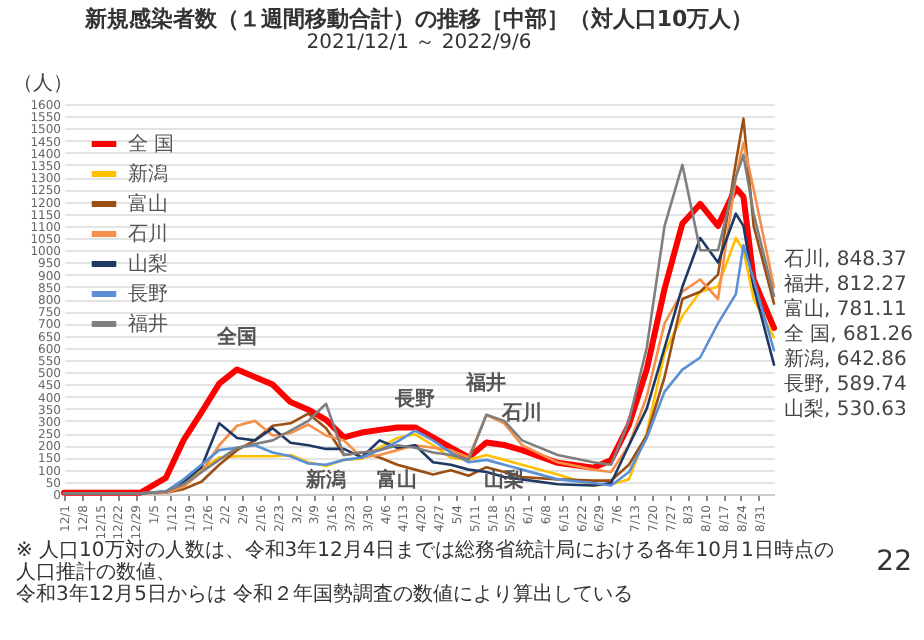 This screenshot has width=924, height=640. Describe the element at coordinates (845, 309) in the screenshot. I see `annotation: 富山, 781.11` at that location.